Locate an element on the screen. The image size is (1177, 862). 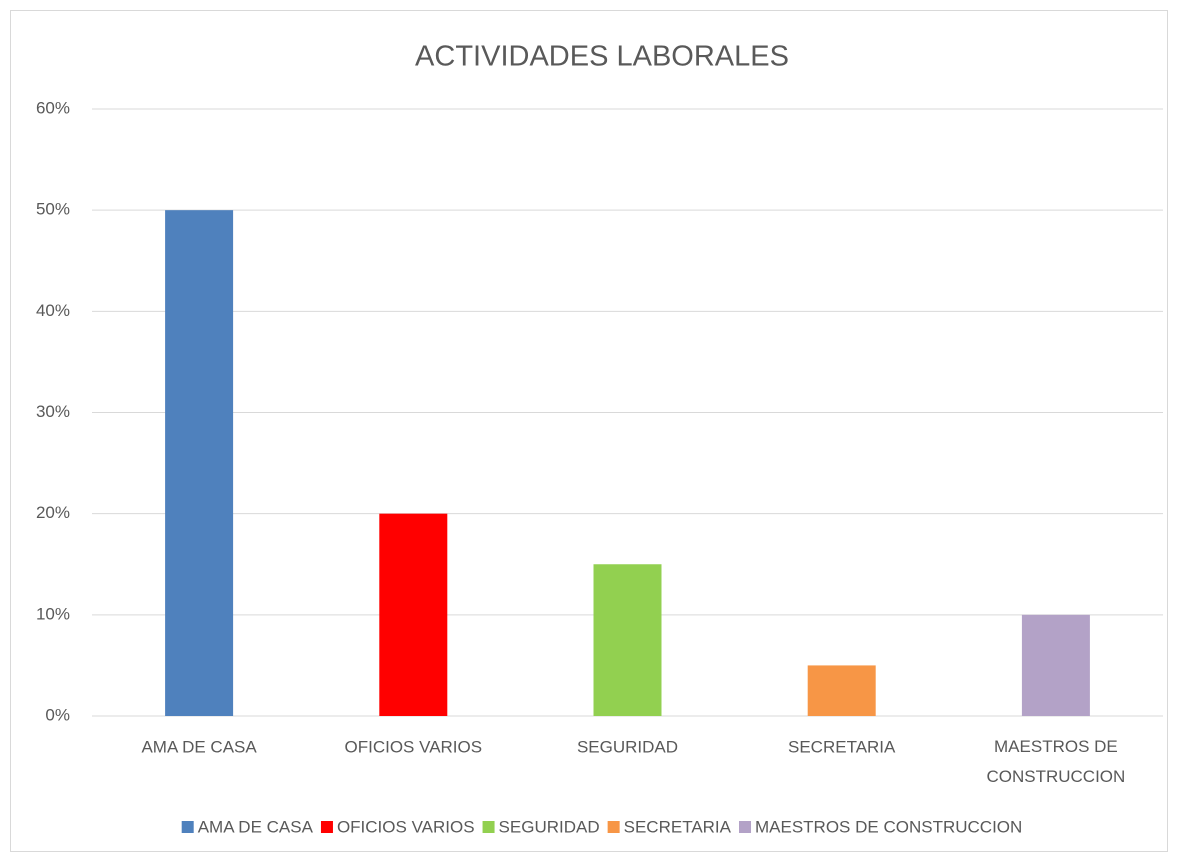
x-tick-label: OFICIOS VARIOS is located at coordinates (414, 746).